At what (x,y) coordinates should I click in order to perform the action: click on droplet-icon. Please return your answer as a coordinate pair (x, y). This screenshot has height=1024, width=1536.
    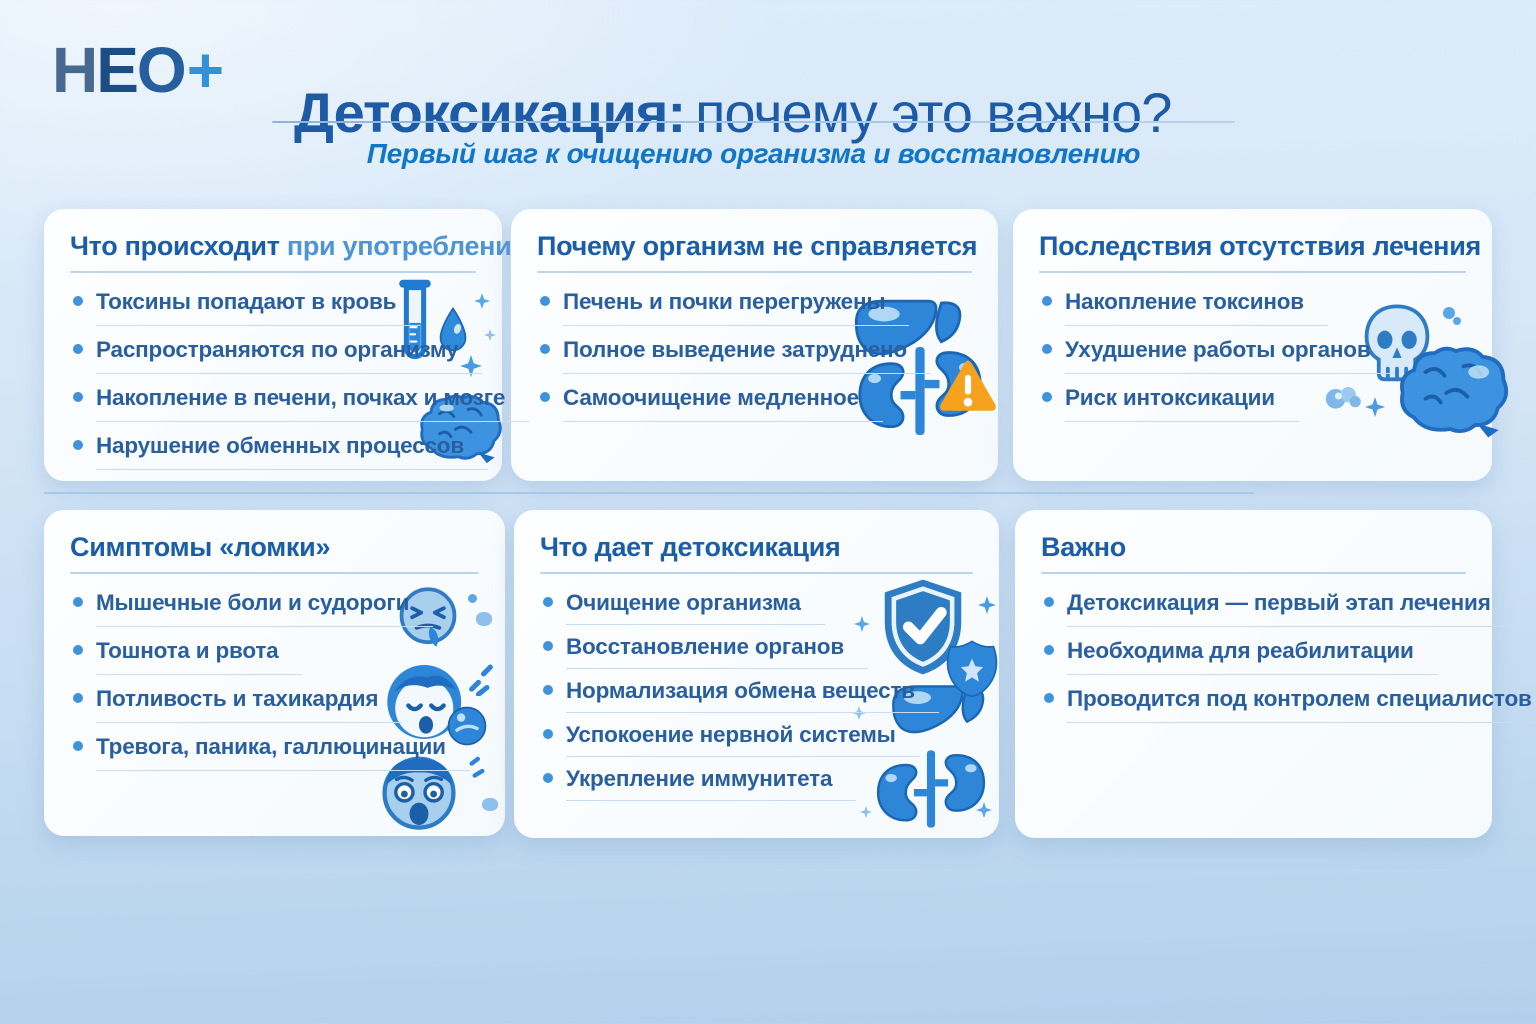
    Looking at the image, I should click on (453, 330).